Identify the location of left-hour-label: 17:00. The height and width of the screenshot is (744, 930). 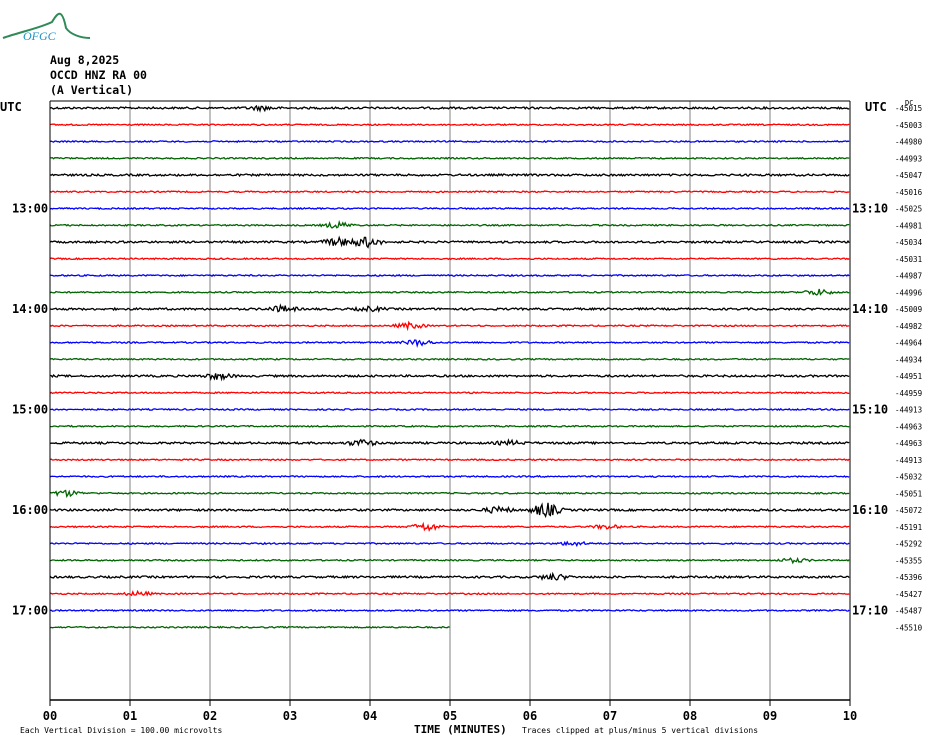
(30, 611).